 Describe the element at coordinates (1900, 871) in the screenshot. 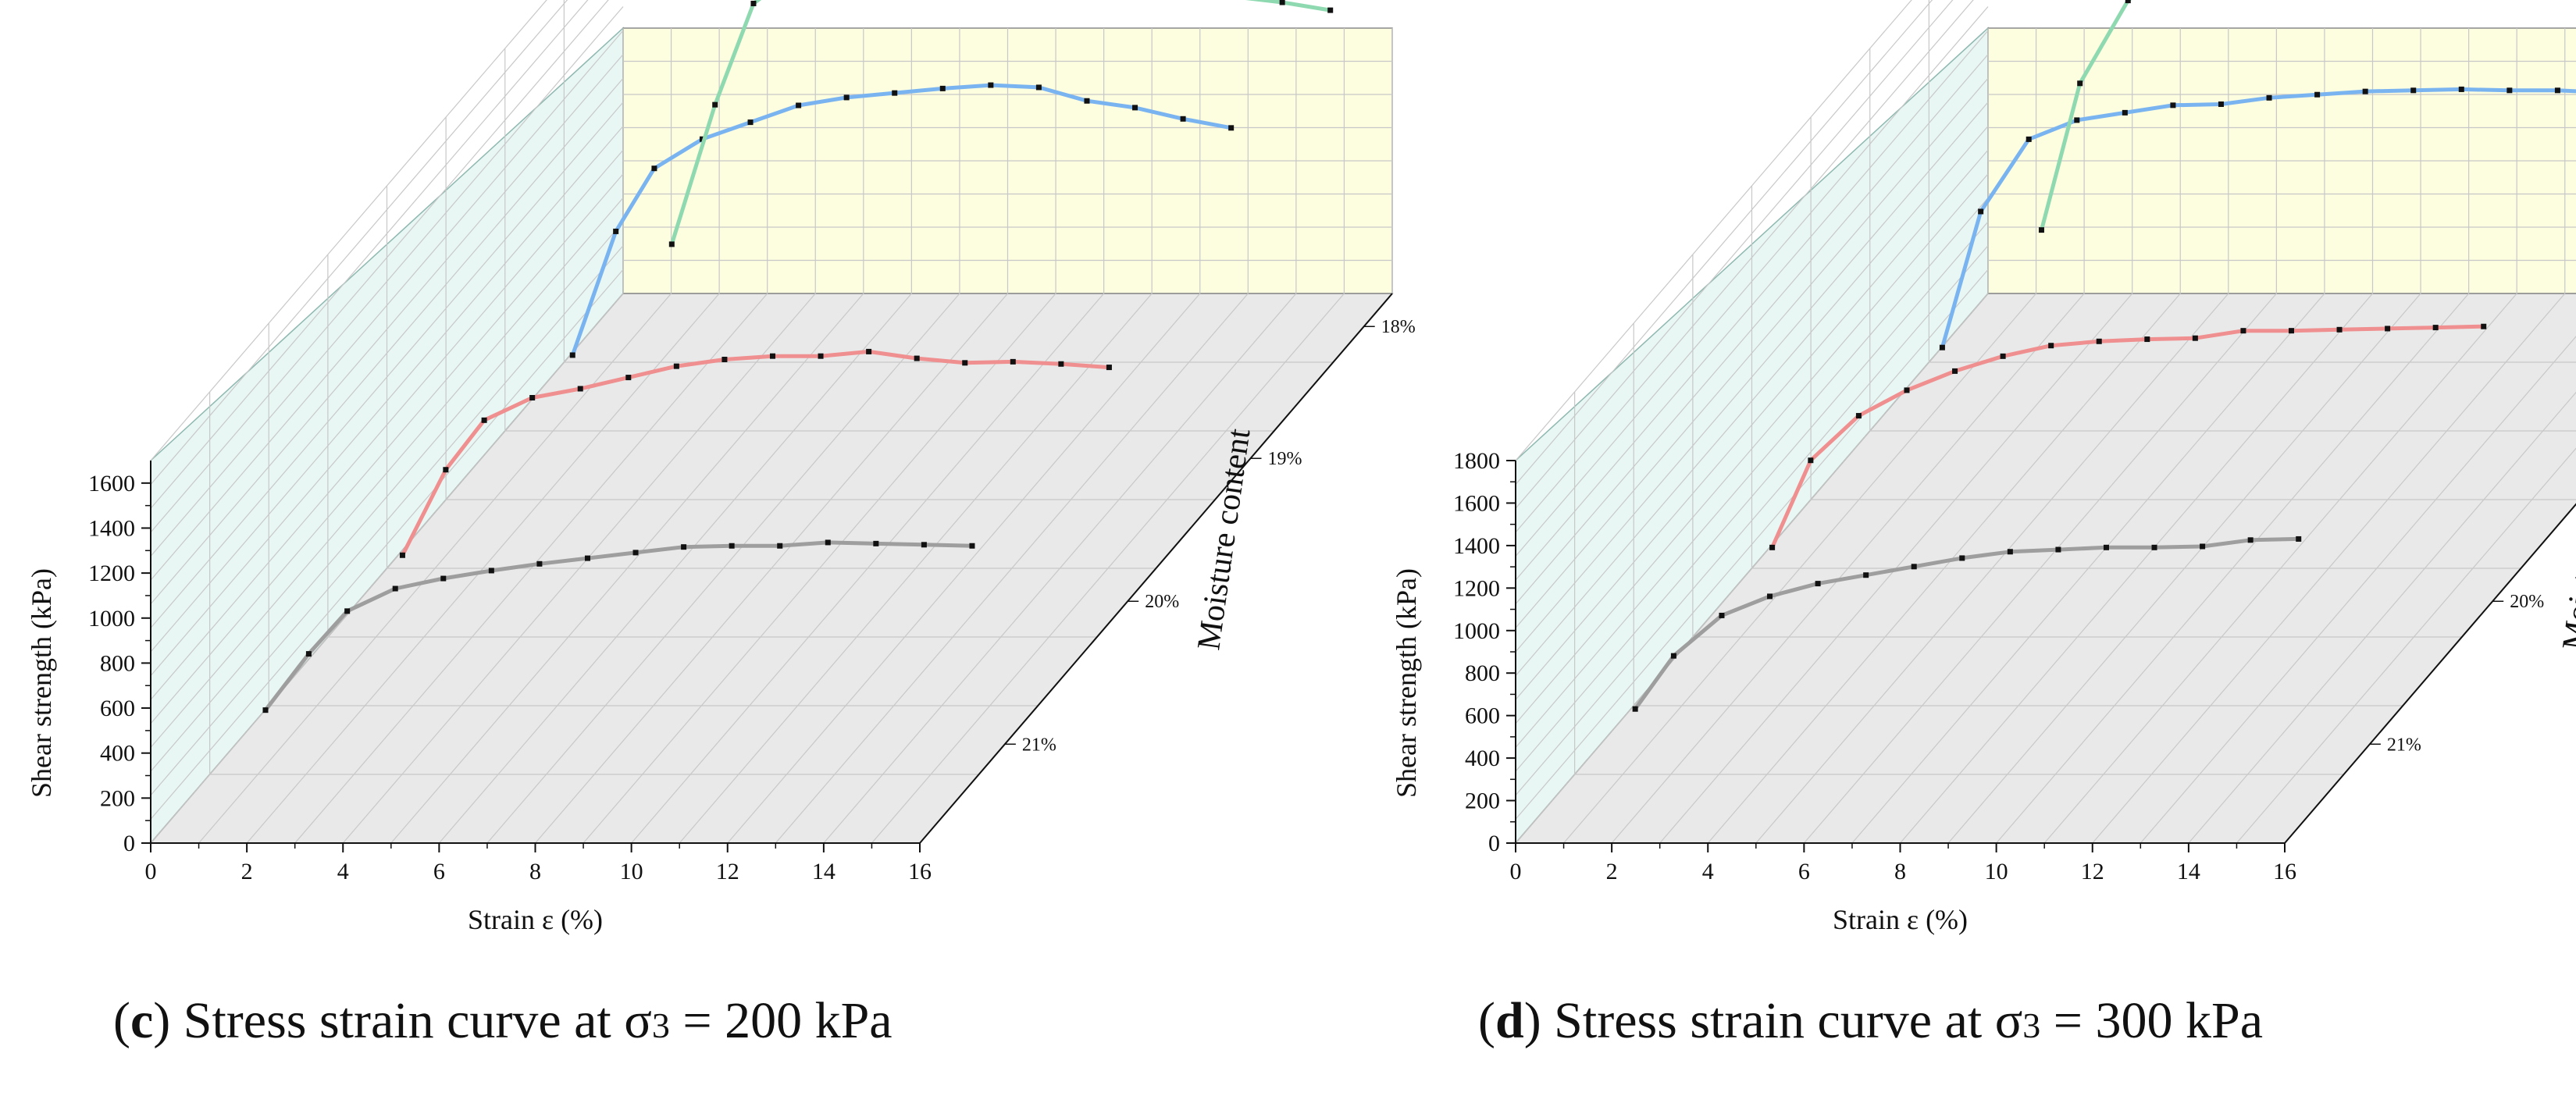

I see `x-tick-label: 8` at that location.